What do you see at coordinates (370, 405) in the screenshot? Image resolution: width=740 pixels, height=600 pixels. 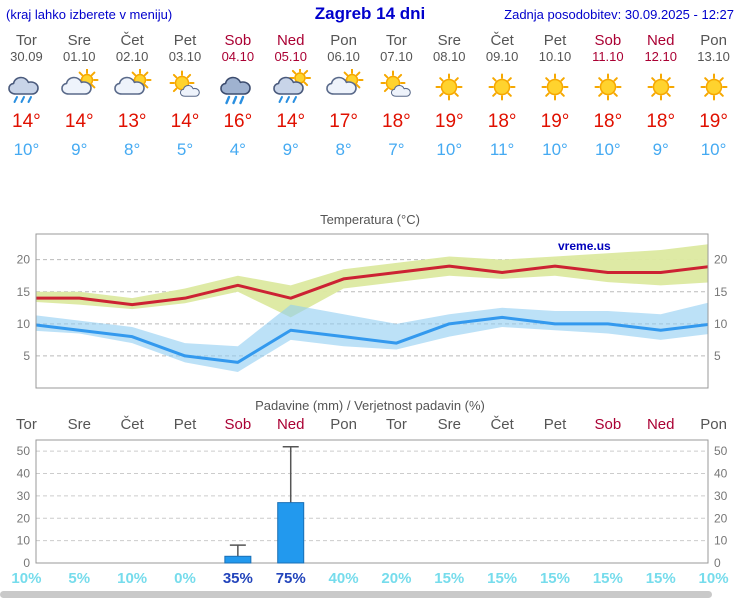 I see `precipitation-chart-title: Padavine (mm) / Verjetnost padavin (%)` at bounding box center [370, 405].